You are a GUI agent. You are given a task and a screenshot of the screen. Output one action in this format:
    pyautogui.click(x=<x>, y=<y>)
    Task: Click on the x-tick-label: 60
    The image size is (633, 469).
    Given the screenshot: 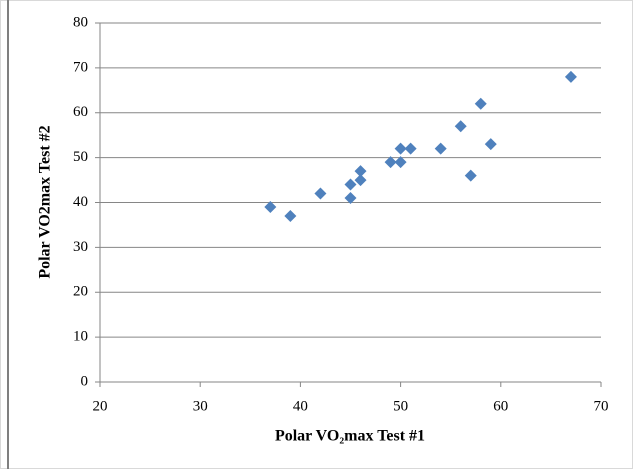 What is the action you would take?
    pyautogui.click(x=500, y=406)
    